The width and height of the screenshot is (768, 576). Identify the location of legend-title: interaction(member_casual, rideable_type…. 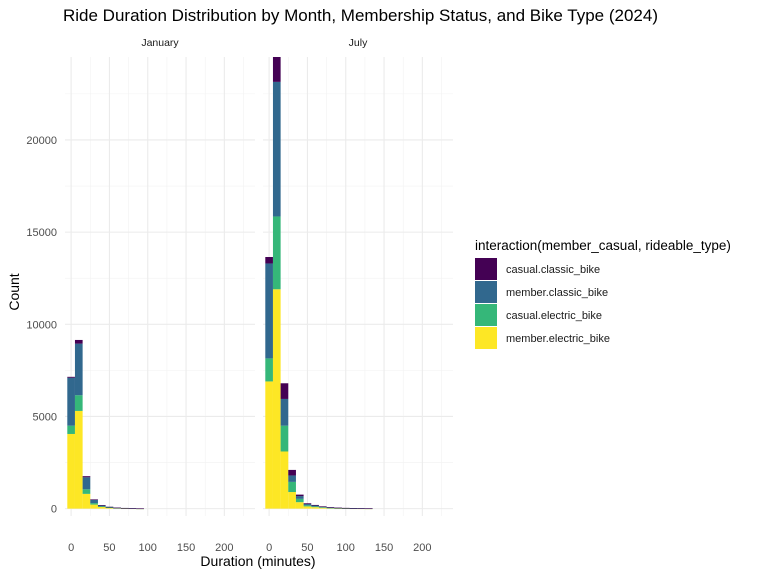
(603, 245).